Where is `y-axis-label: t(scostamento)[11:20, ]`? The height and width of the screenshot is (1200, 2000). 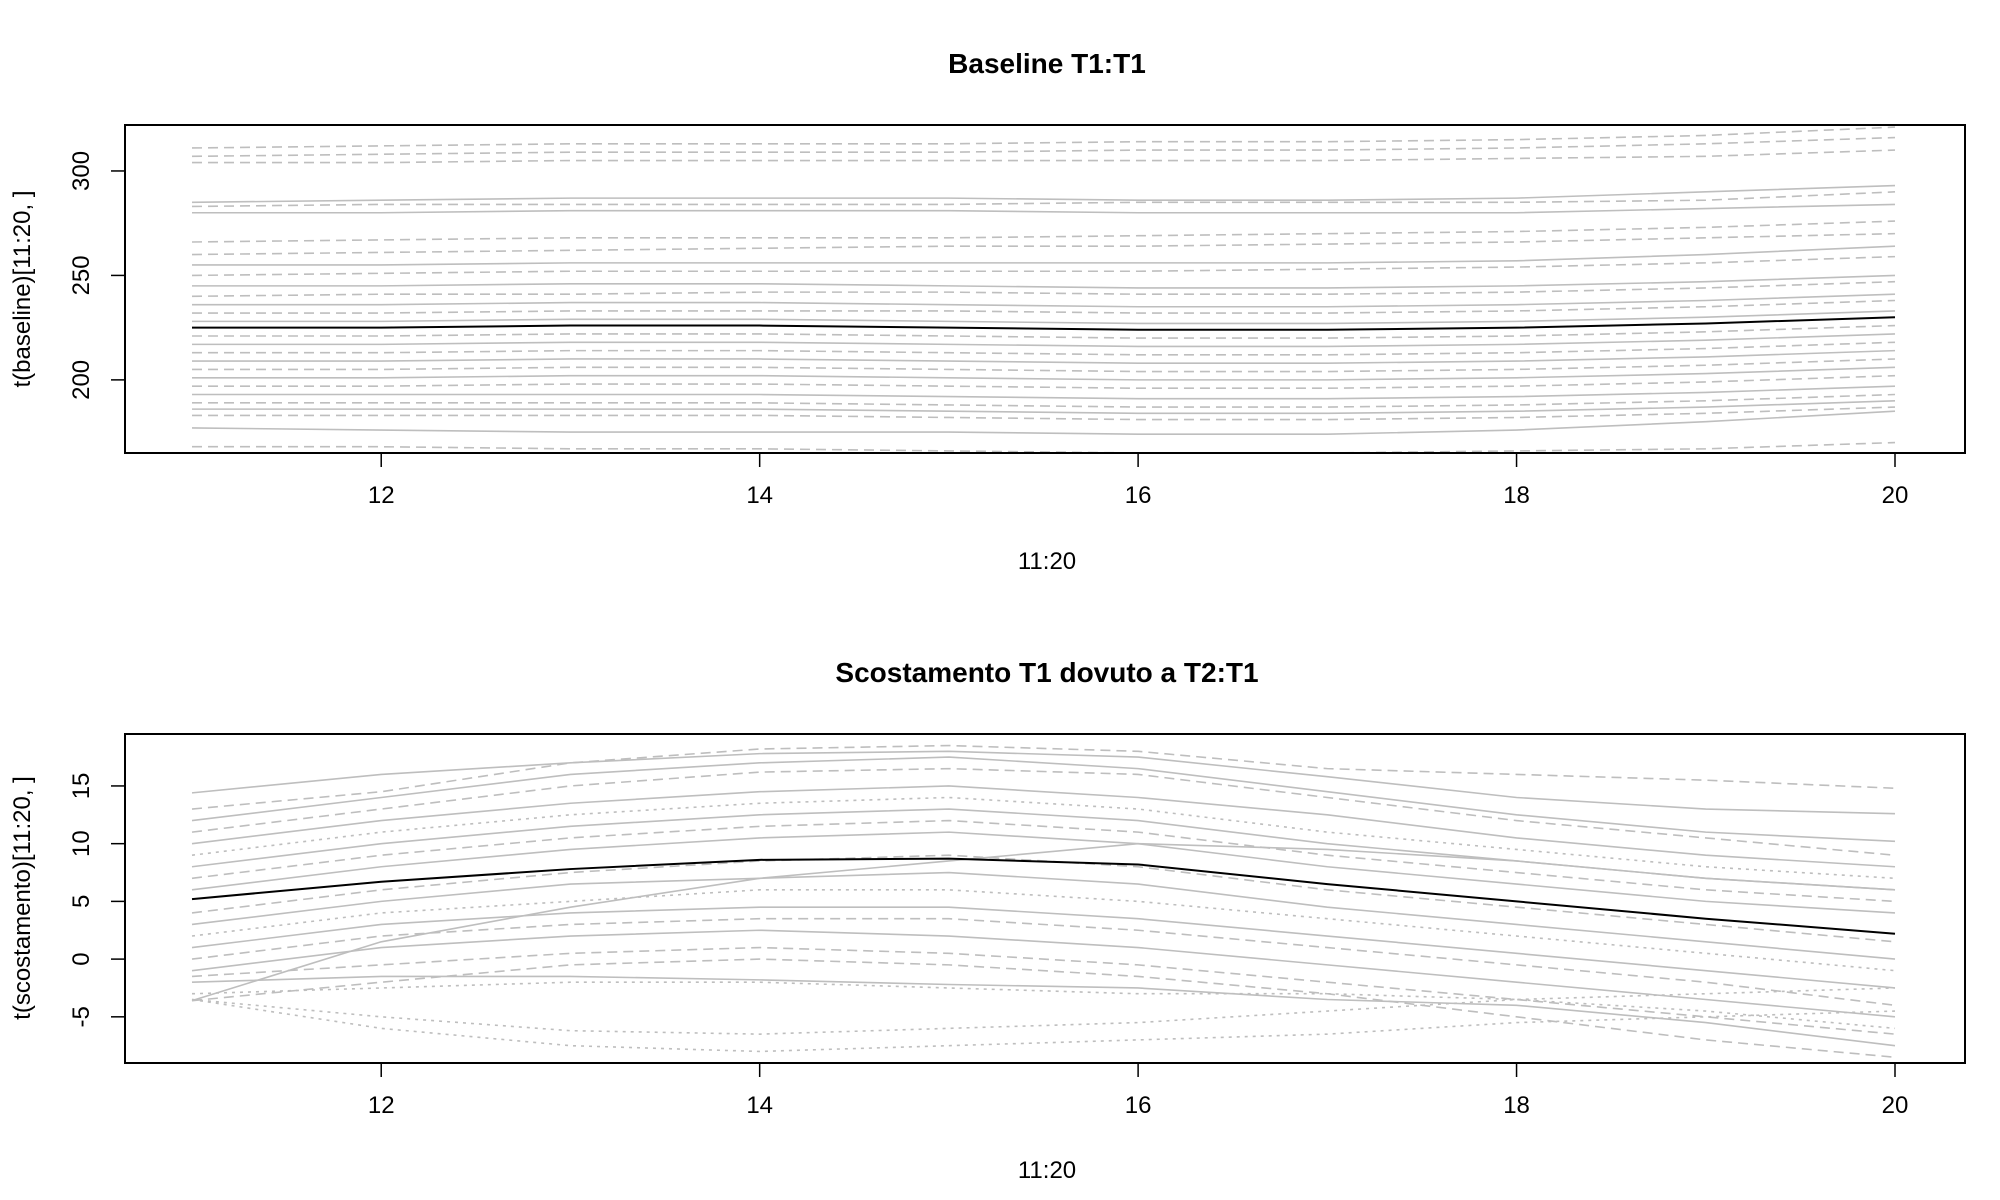
y-axis-label: t(scostamento)[11:20, ] is located at coordinates (22, 898).